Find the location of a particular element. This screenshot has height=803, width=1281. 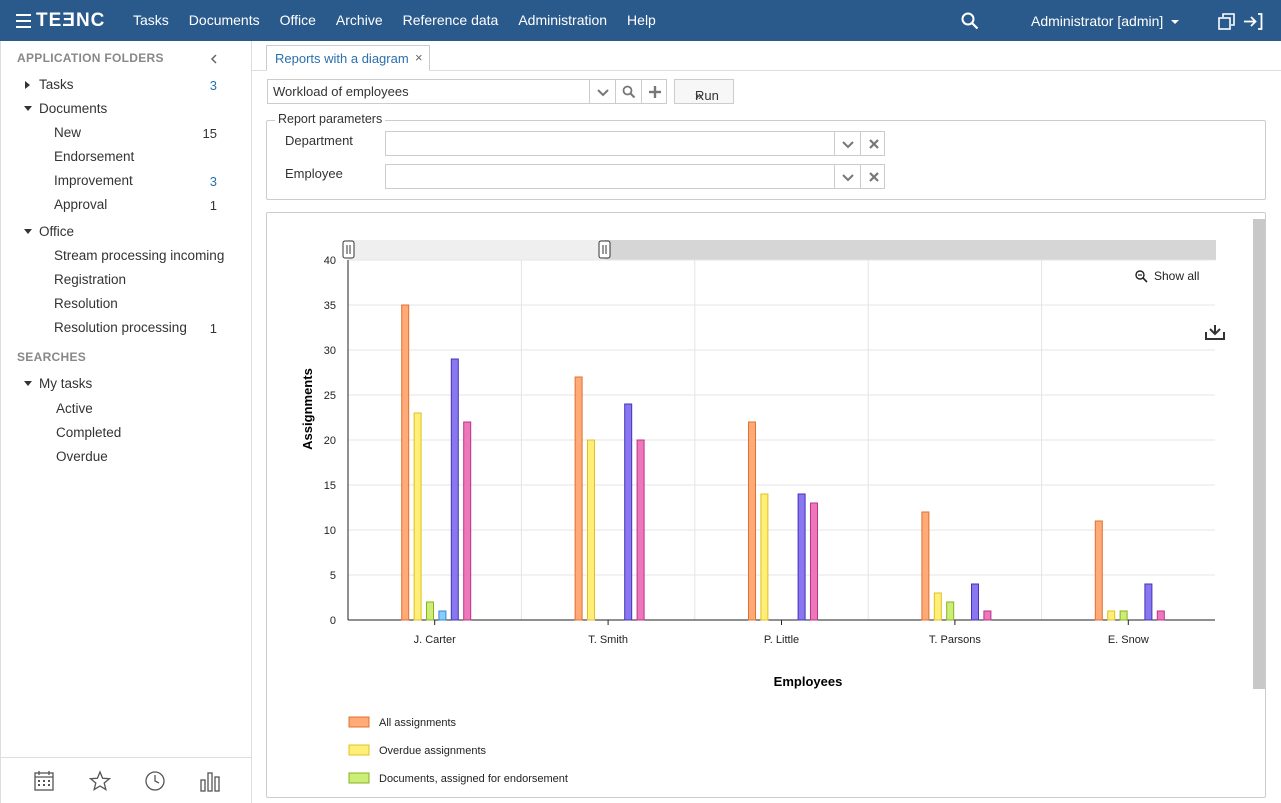

chevron-left-icon is located at coordinates (214, 59).